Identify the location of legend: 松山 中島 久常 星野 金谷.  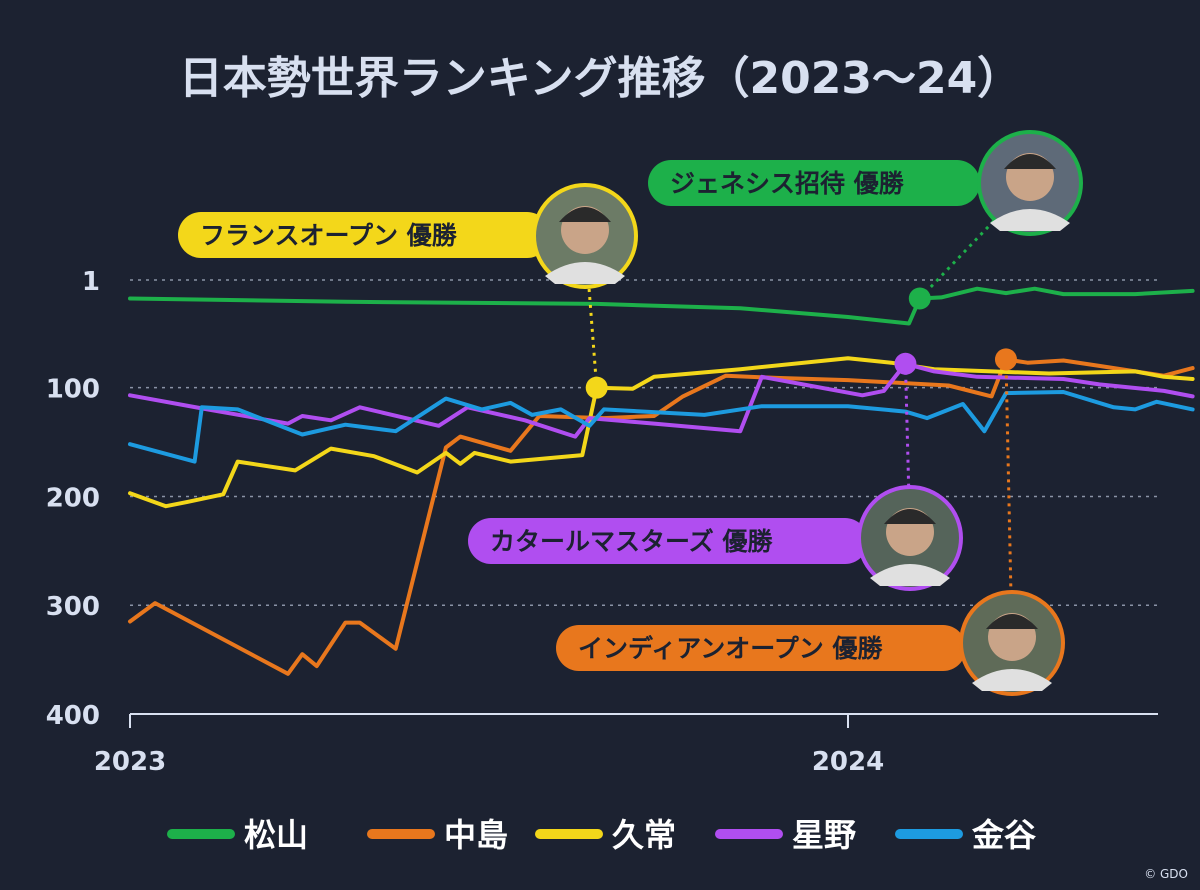
(601, 835).